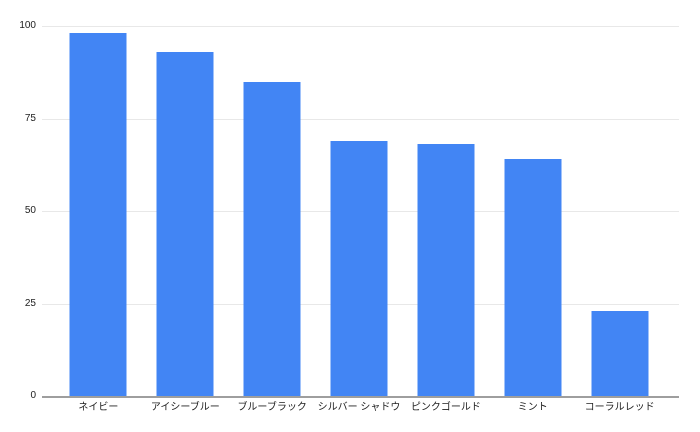 The width and height of the screenshot is (700, 432). I want to click on y-tick-label: 75, so click(30, 118).